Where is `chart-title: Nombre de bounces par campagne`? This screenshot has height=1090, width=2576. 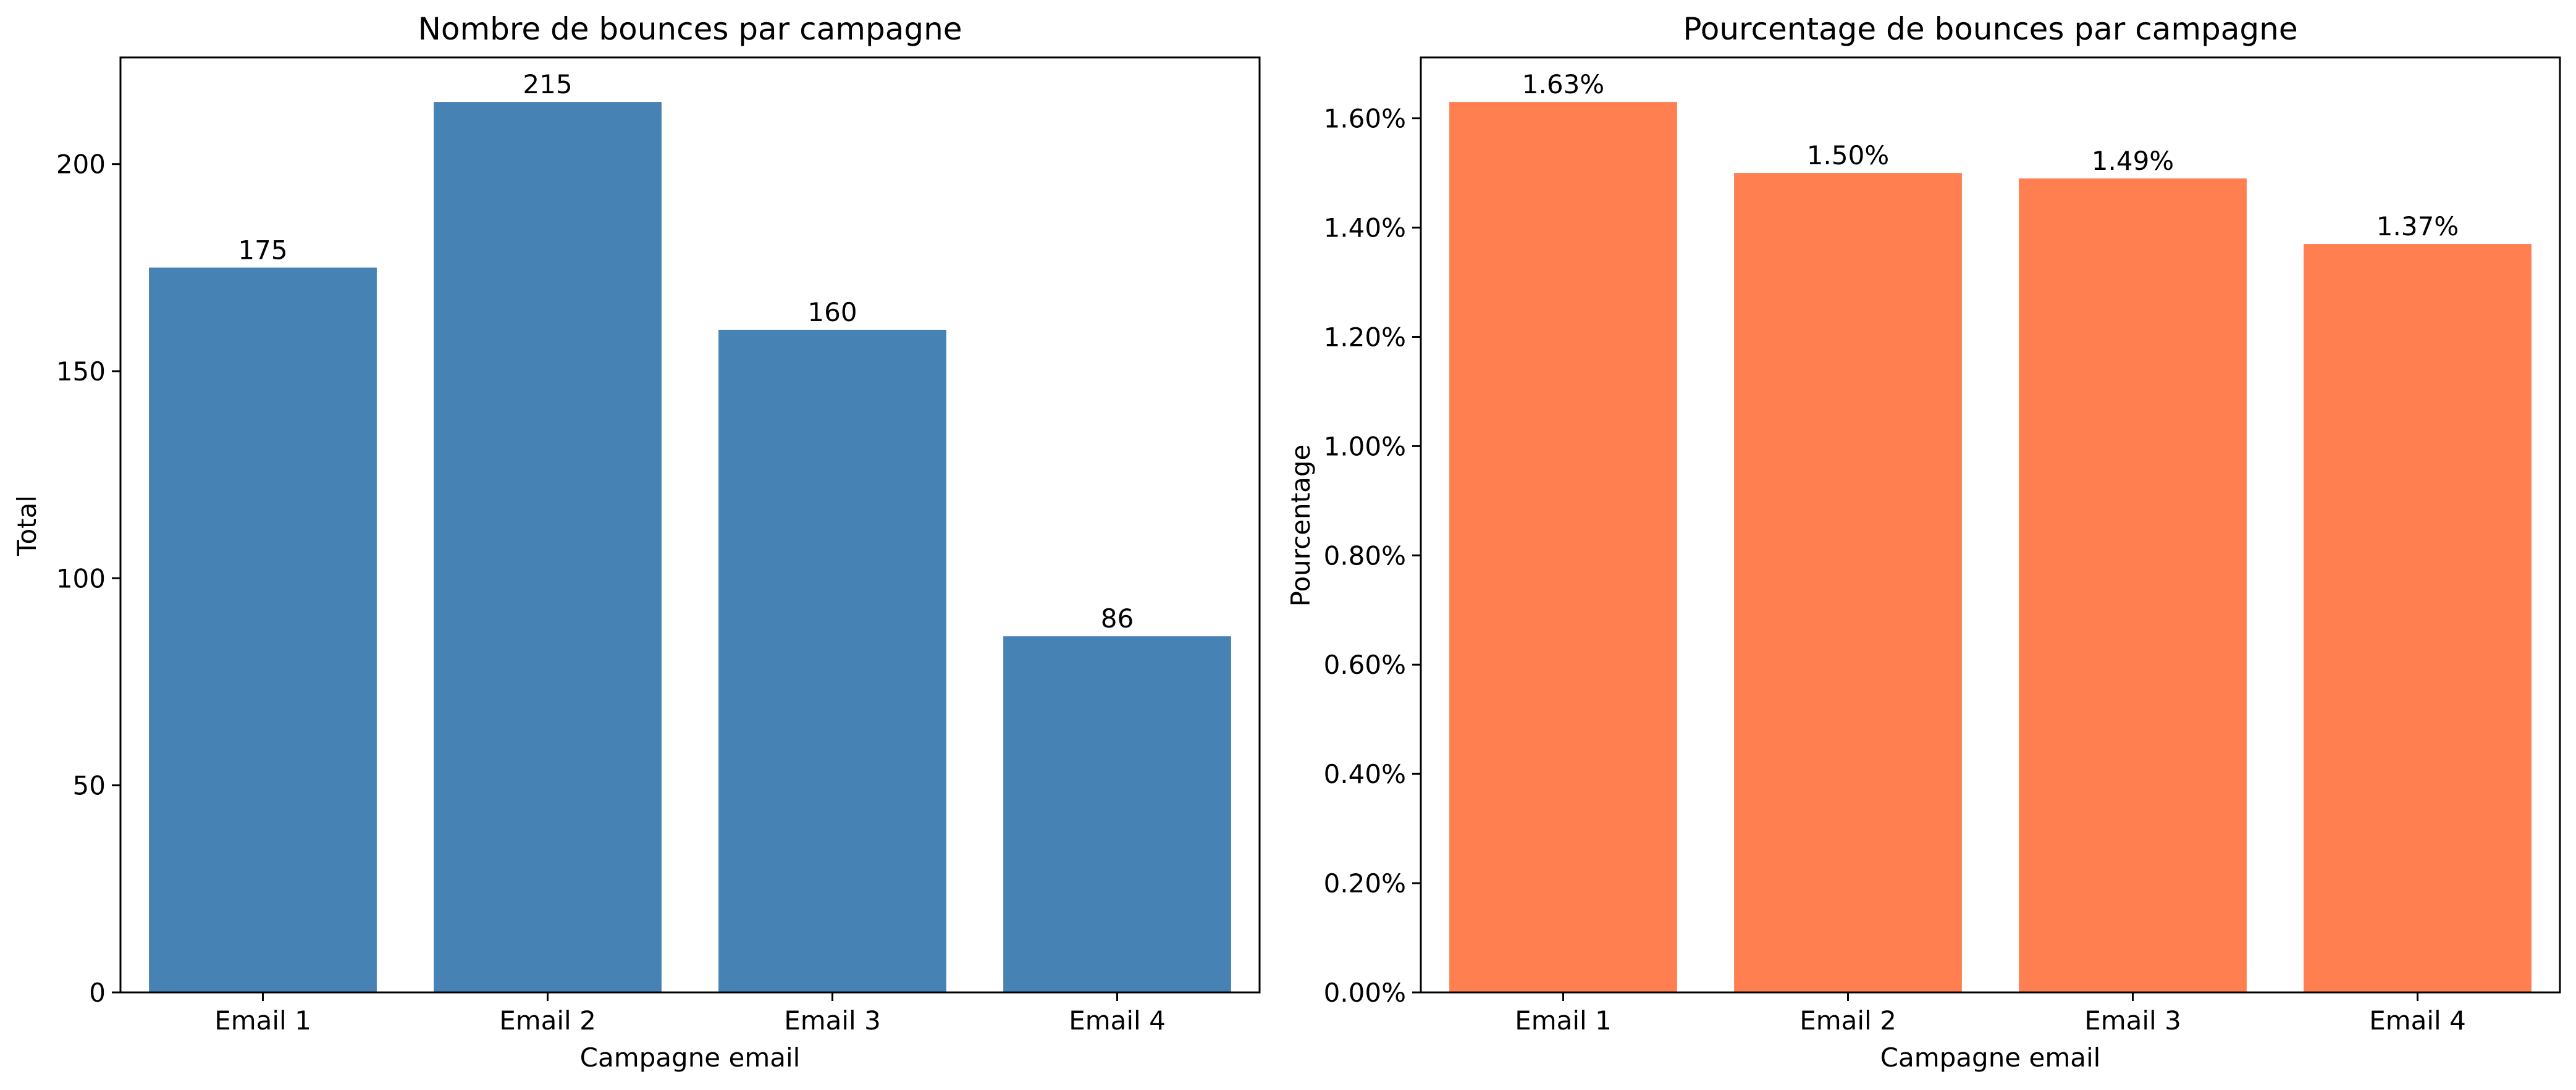
chart-title: Nombre de bounces par campagne is located at coordinates (690, 29).